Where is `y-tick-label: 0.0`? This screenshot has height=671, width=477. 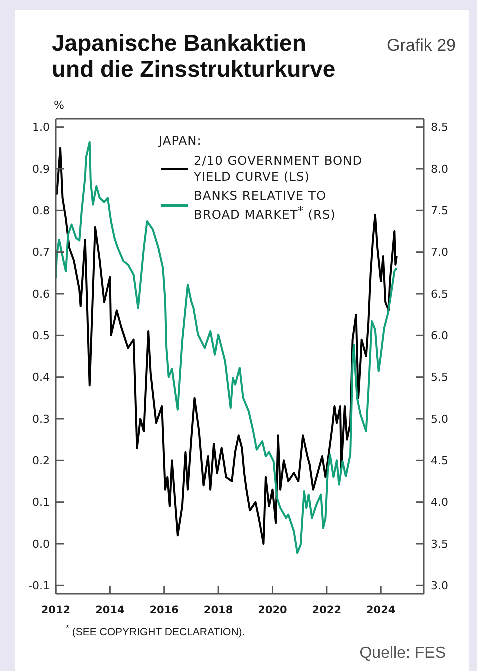
y-tick-label: 0.0 is located at coordinates (41, 544).